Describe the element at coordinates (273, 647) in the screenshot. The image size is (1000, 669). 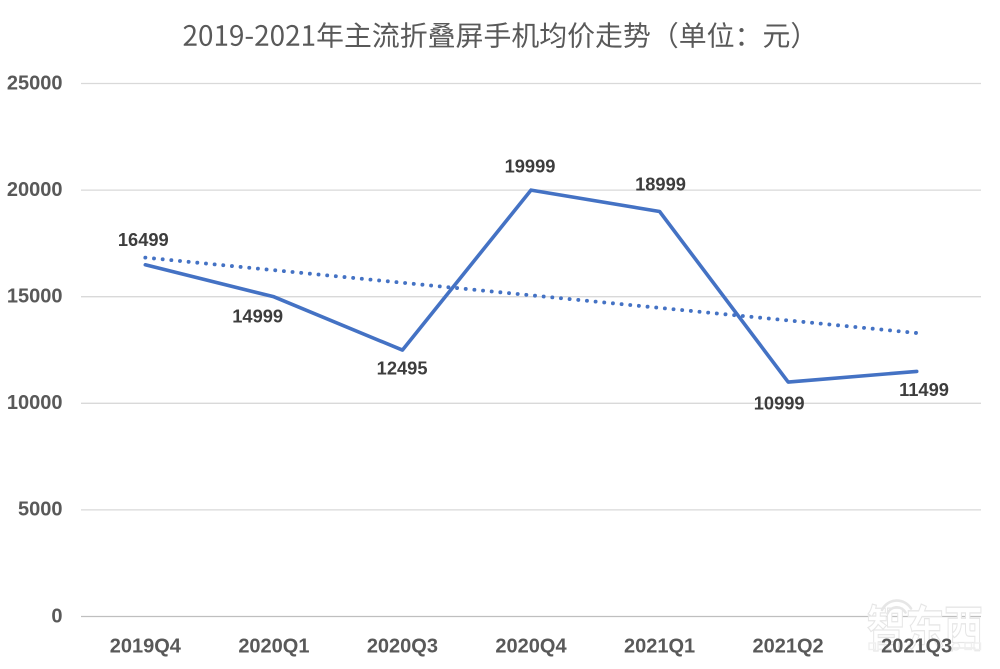
I see `svg-text: 2020Q1` at that location.